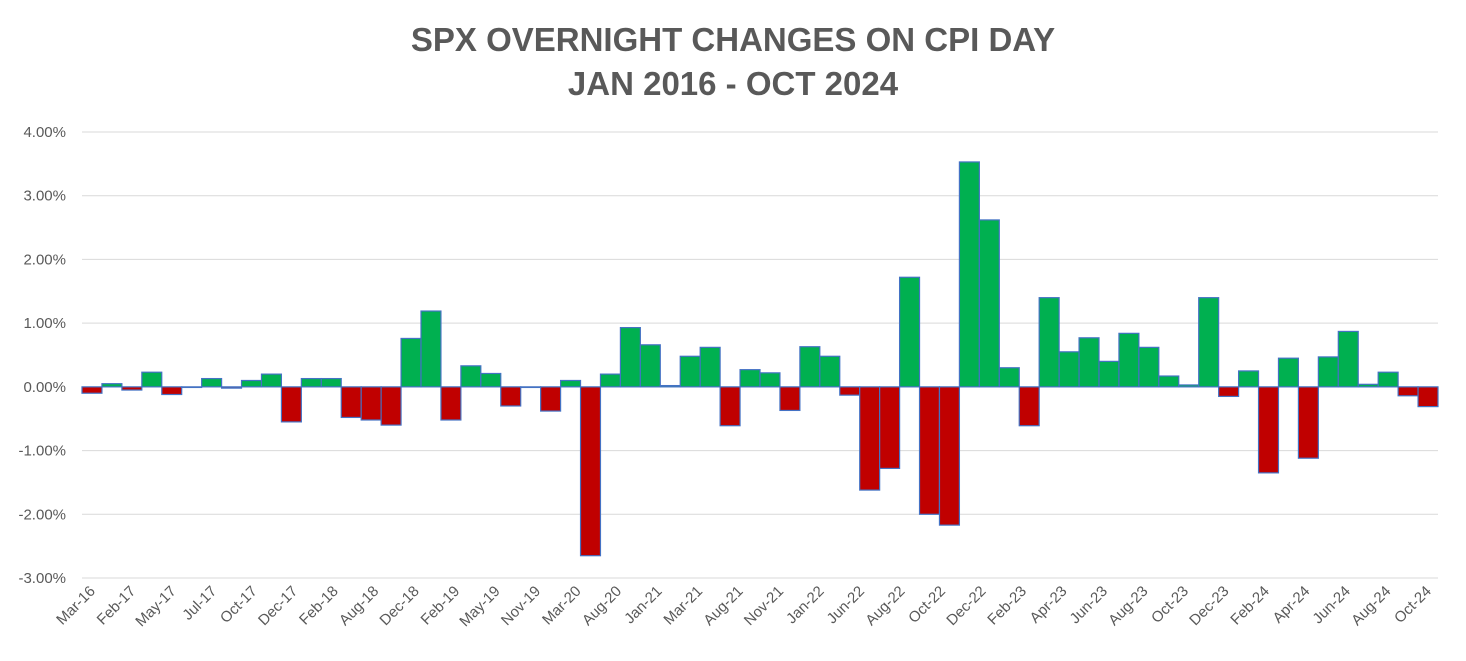 This screenshot has height=661, width=1466. I want to click on chart-title: SPX OVERNIGHT CHANGES ON CPI DAY, so click(733, 39).